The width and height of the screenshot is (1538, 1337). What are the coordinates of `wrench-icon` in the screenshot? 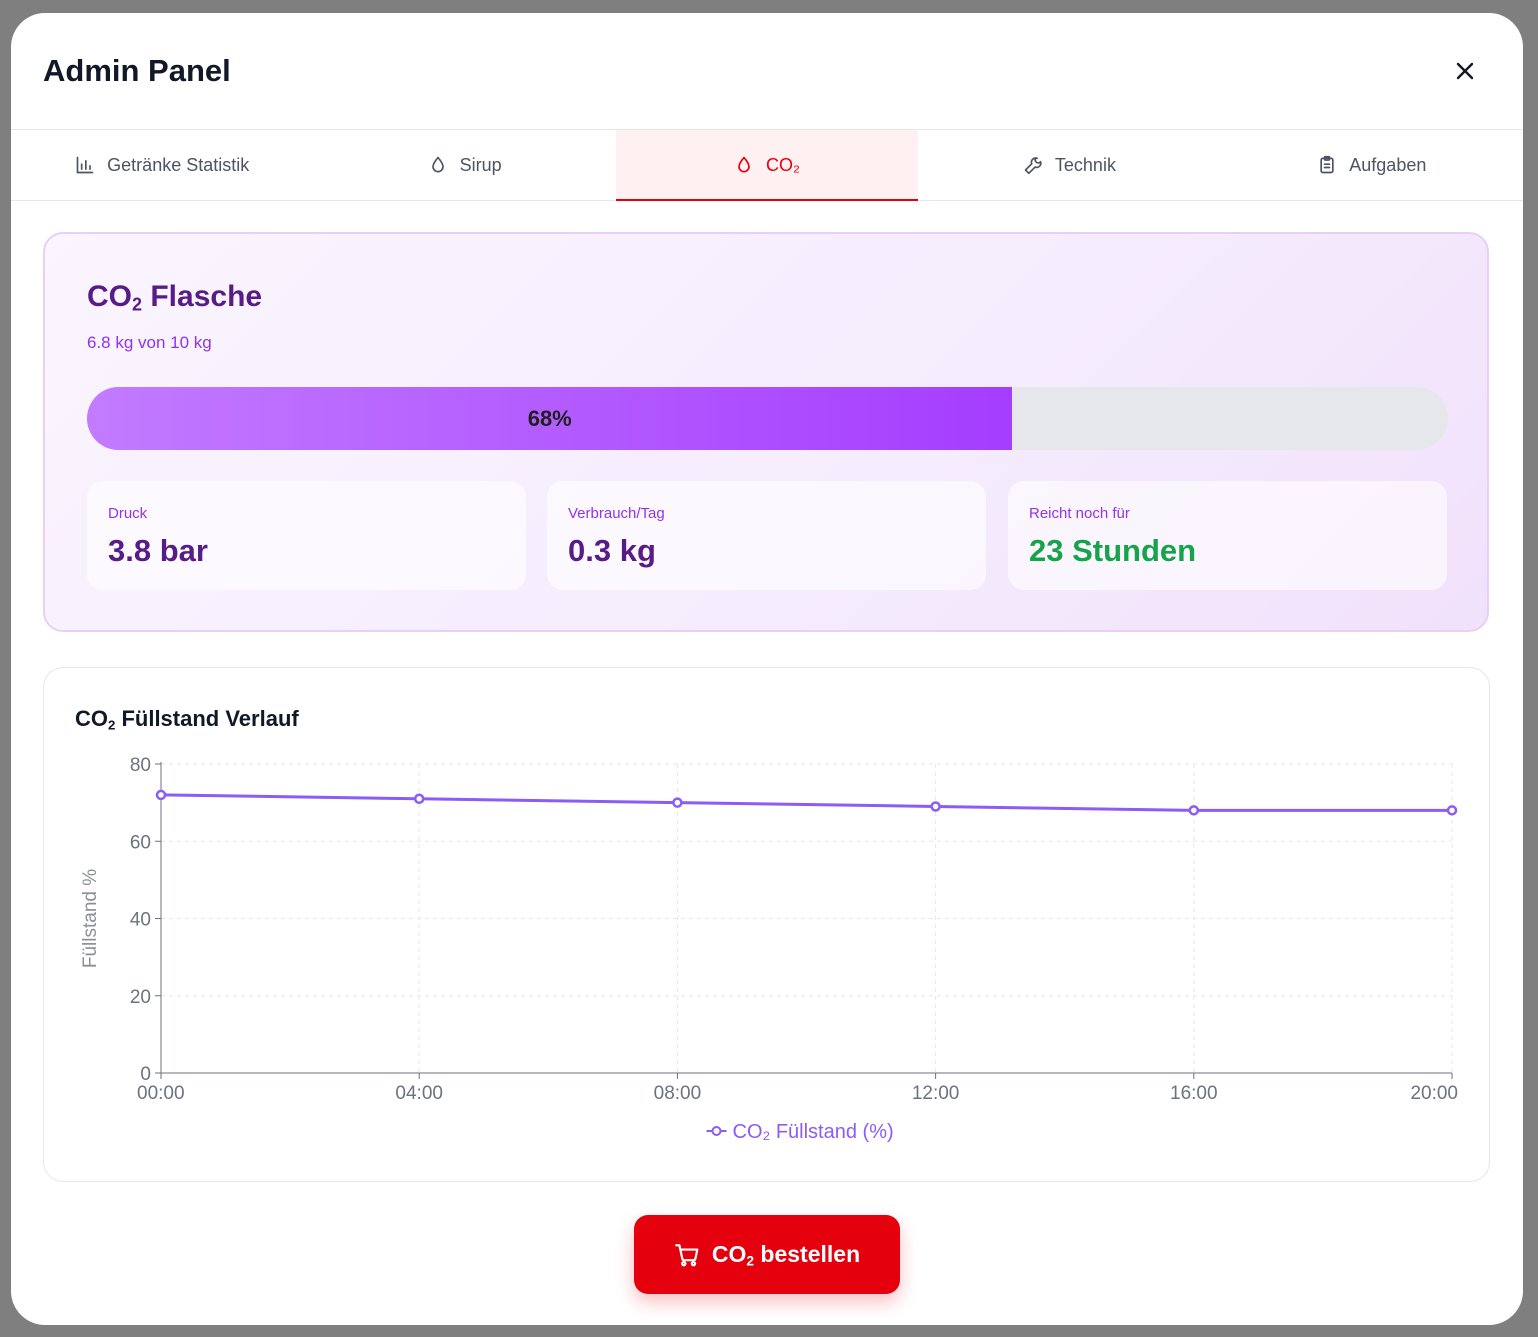 It's located at (1033, 166).